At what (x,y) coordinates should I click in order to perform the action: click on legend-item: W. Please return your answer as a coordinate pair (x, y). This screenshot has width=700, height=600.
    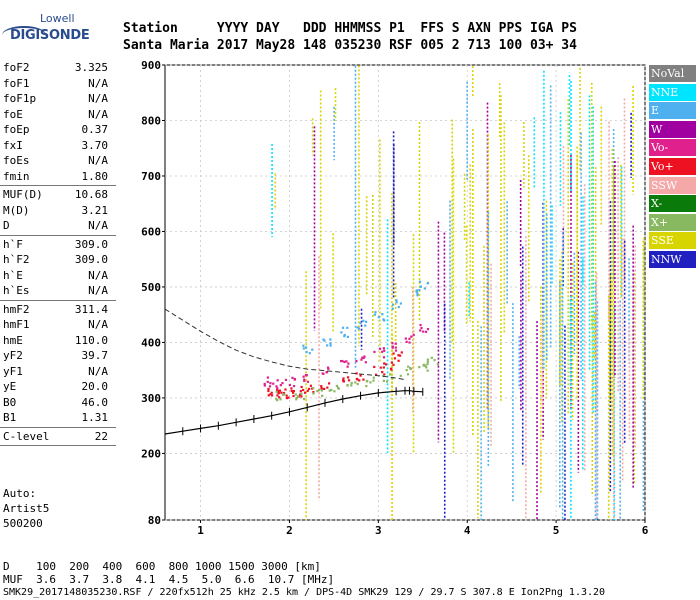
    Looking at the image, I should click on (672, 129).